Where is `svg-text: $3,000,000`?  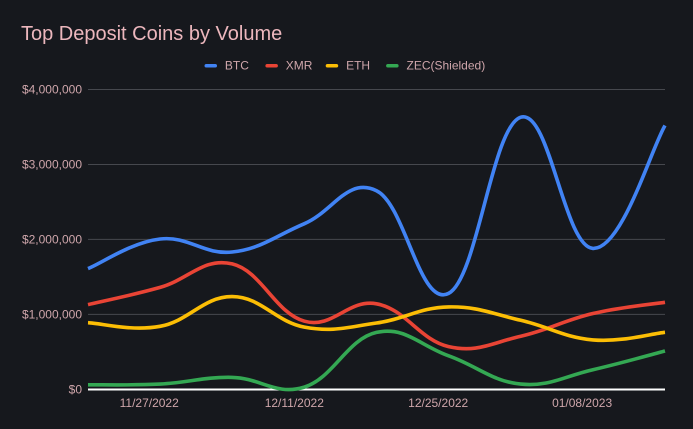
svg-text: $3,000,000 is located at coordinates (52, 165).